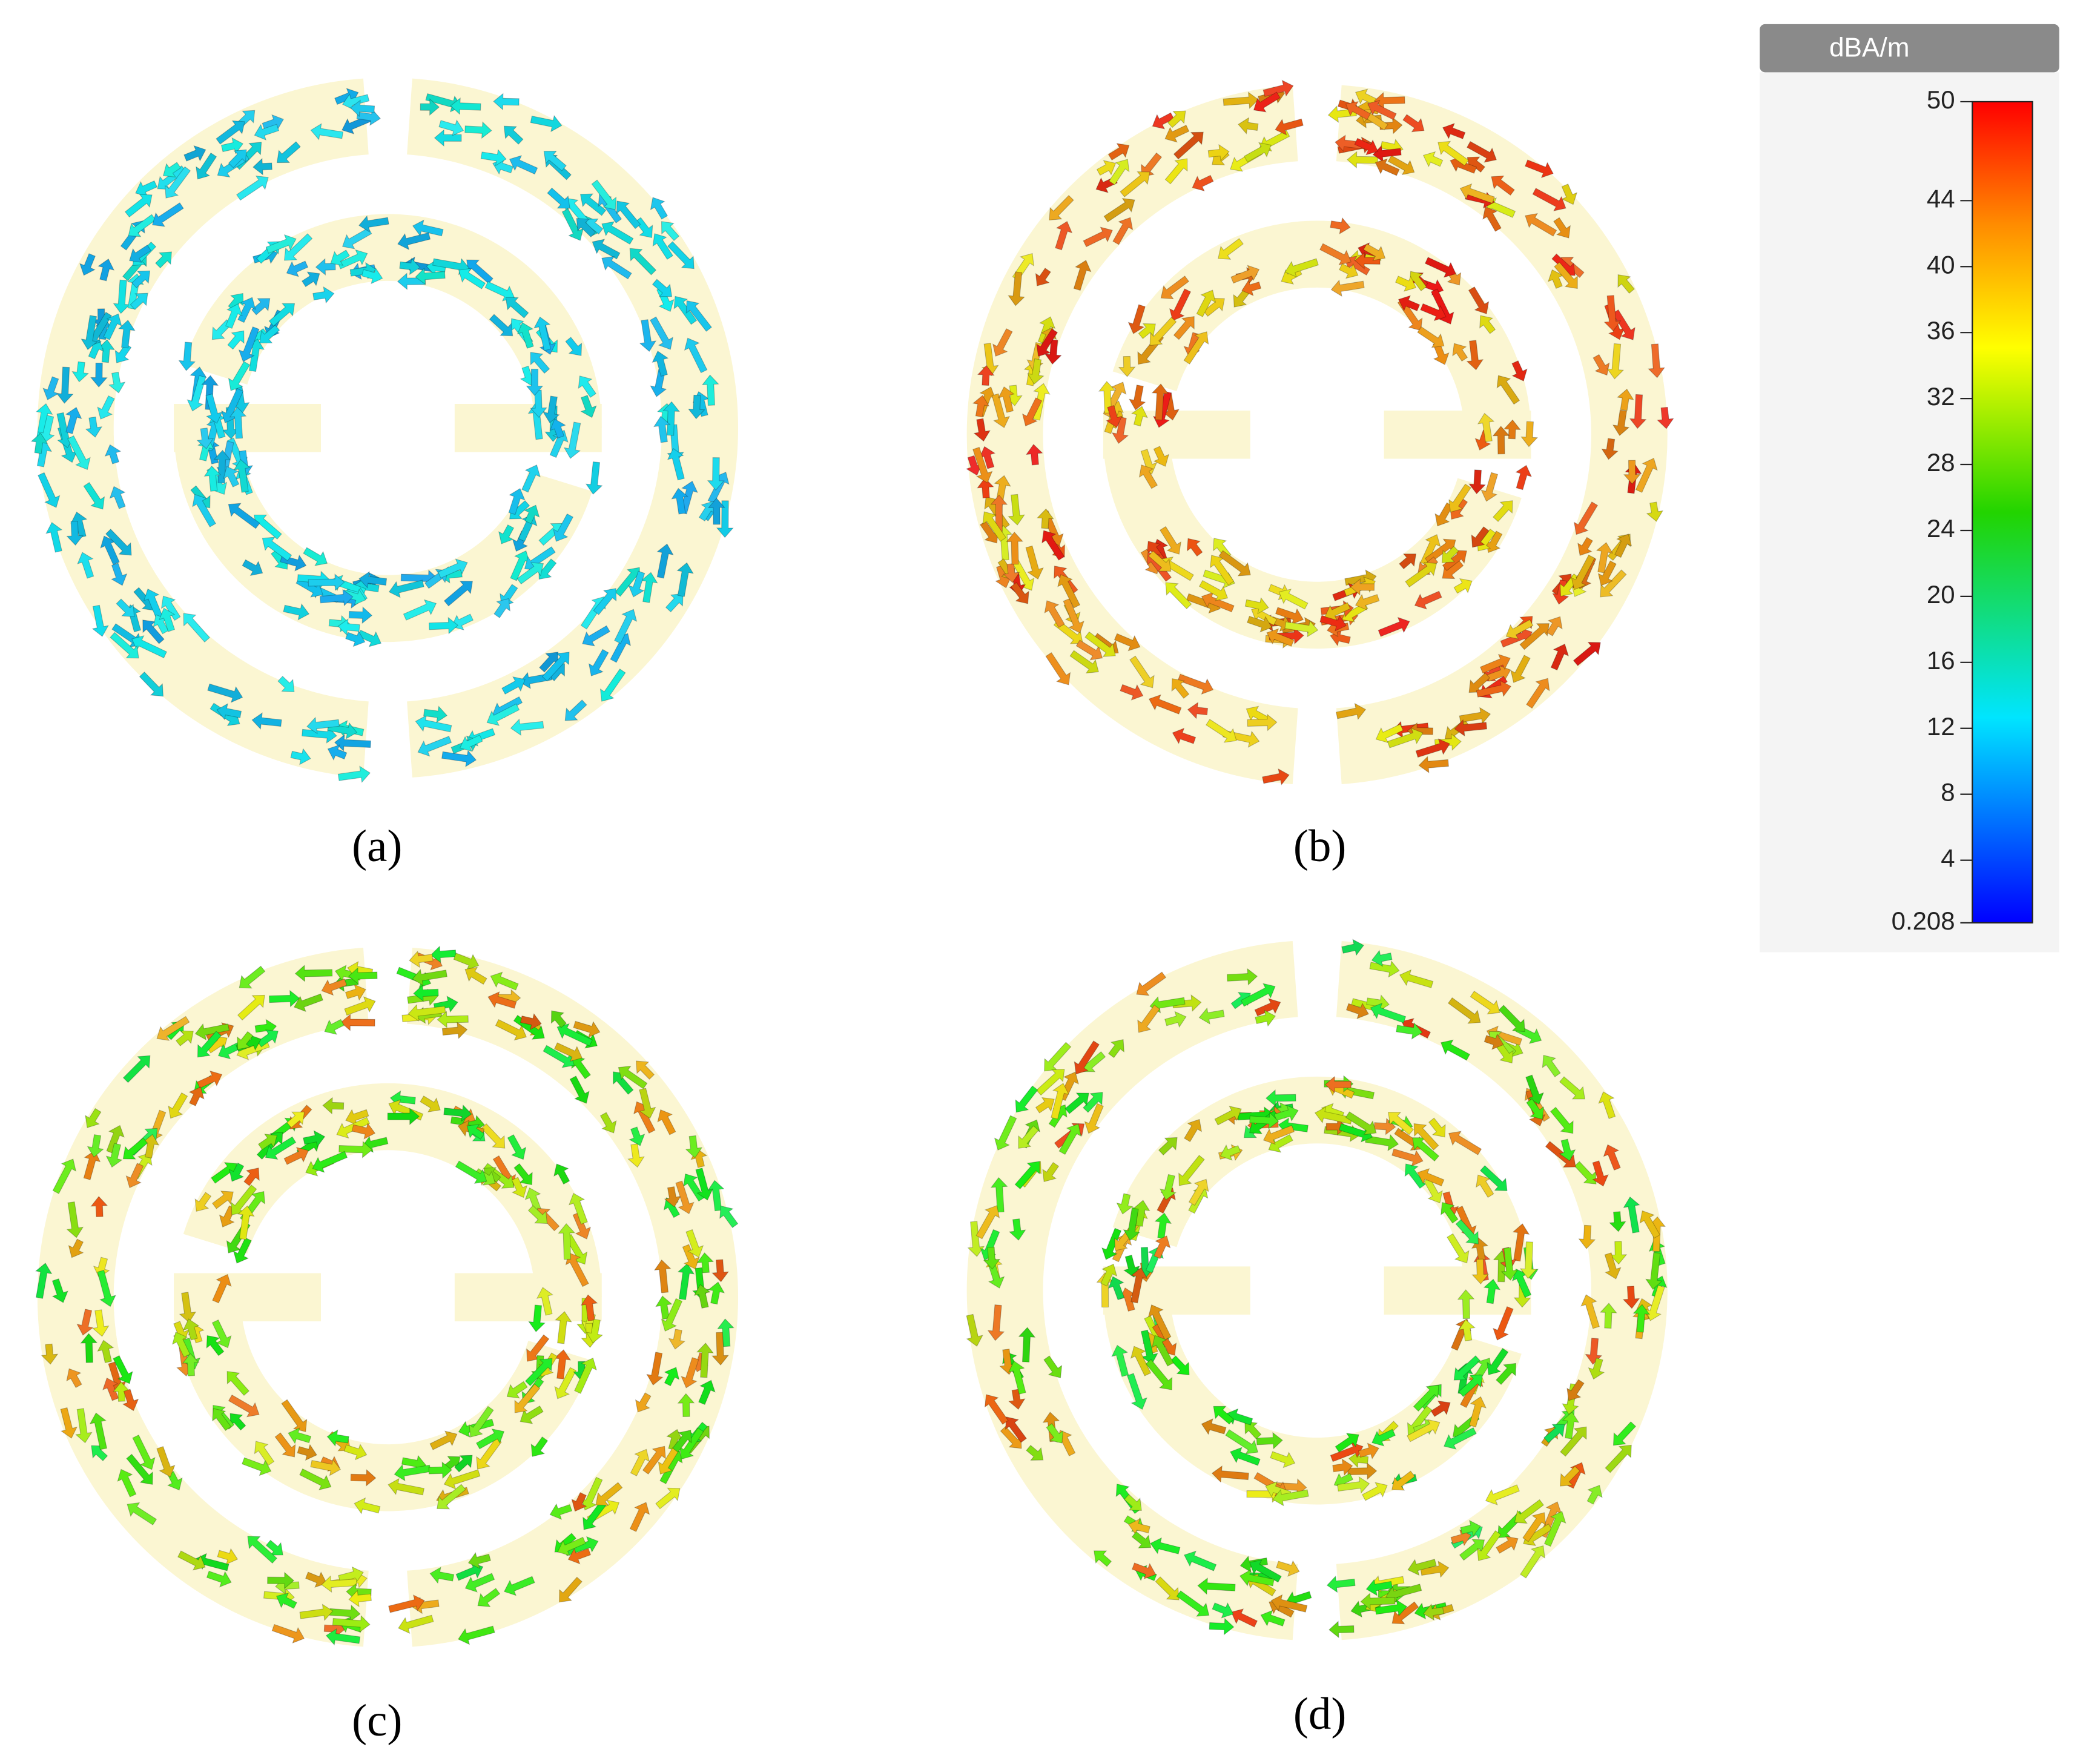 Image resolution: width=2086 pixels, height=1764 pixels. I want to click on center-bar, so click(248, 1297).